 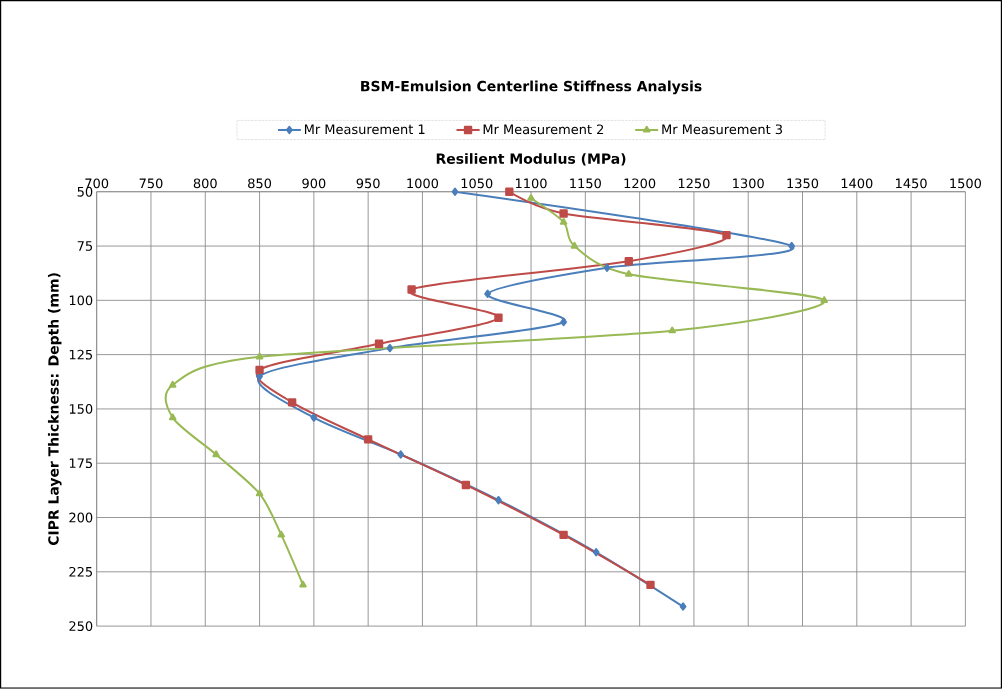 I want to click on x-tick-label: 1200, so click(x=640, y=183).